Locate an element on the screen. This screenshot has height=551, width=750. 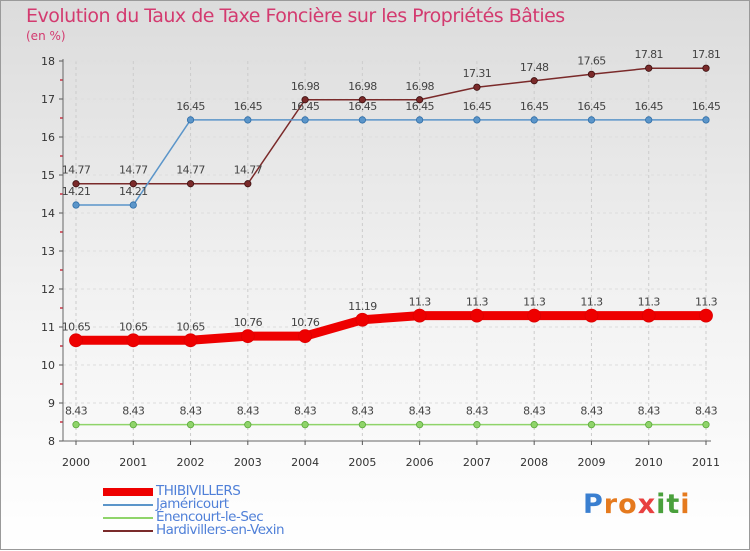
y-tick-label: 16 is located at coordinates (48, 137).